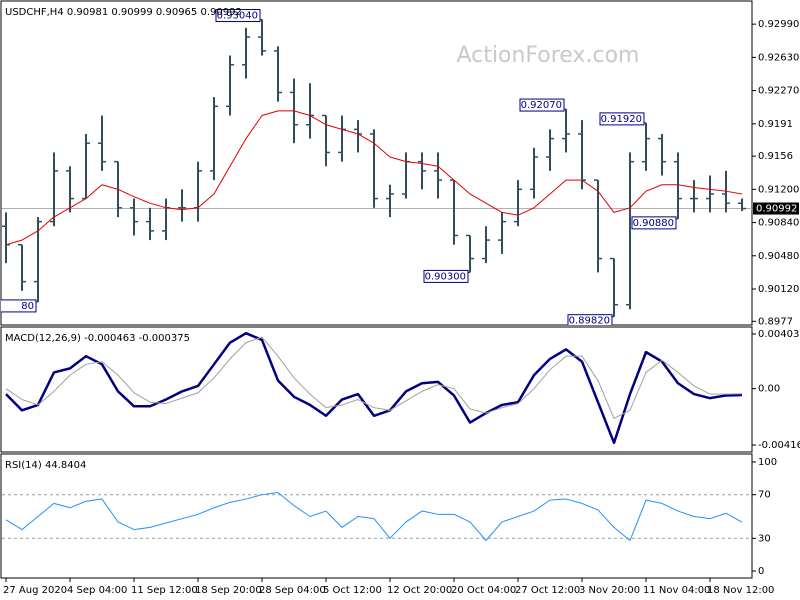 The width and height of the screenshot is (800, 600). I want to click on panel-title: MACD(12,26,9) -0.000463 -0.000375, so click(97, 338).